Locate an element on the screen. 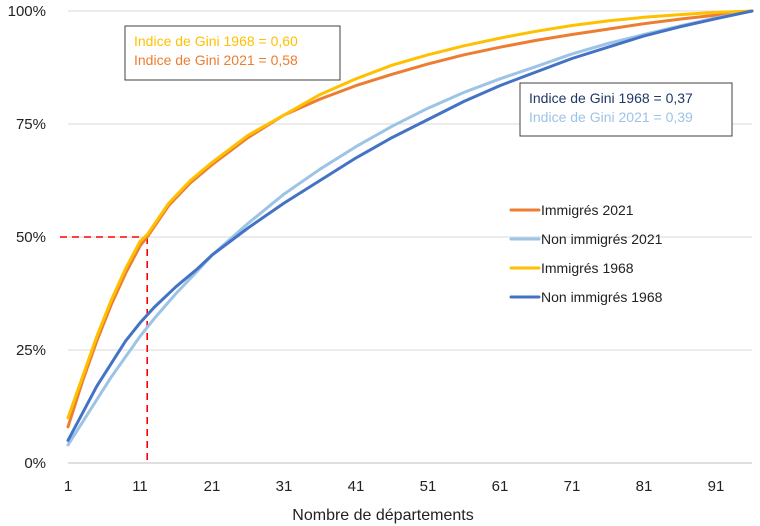 The image size is (760, 526). x-tick-label: 21 is located at coordinates (212, 486).